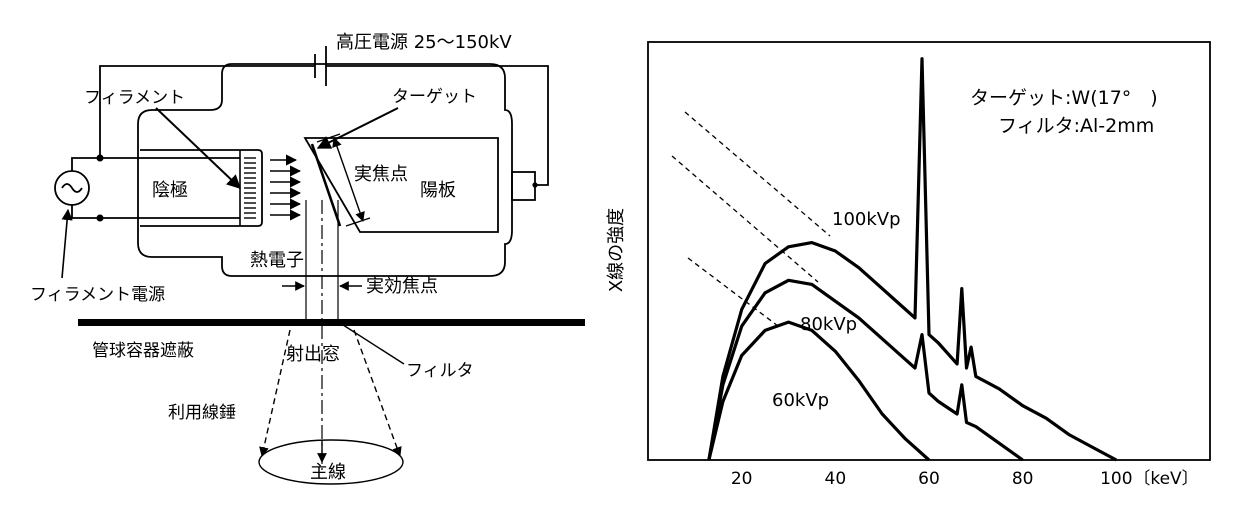  Describe the element at coordinates (322, 335) in the screenshot. I see `beam-path` at that location.